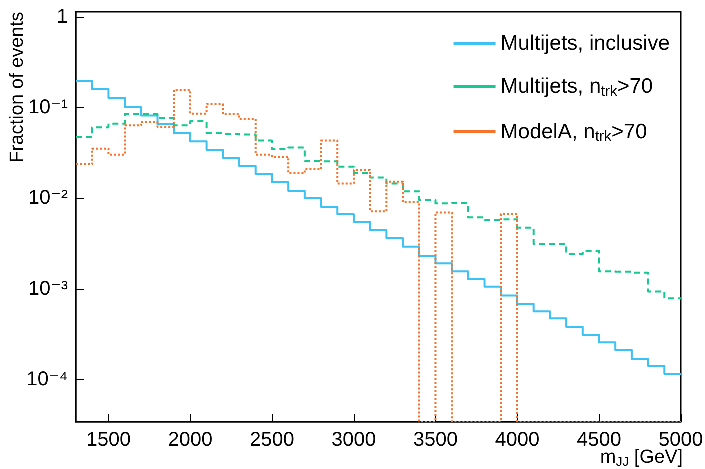 This screenshot has width=705, height=469. What do you see at coordinates (517, 440) in the screenshot?
I see `x-tick-label: 4000` at bounding box center [517, 440].